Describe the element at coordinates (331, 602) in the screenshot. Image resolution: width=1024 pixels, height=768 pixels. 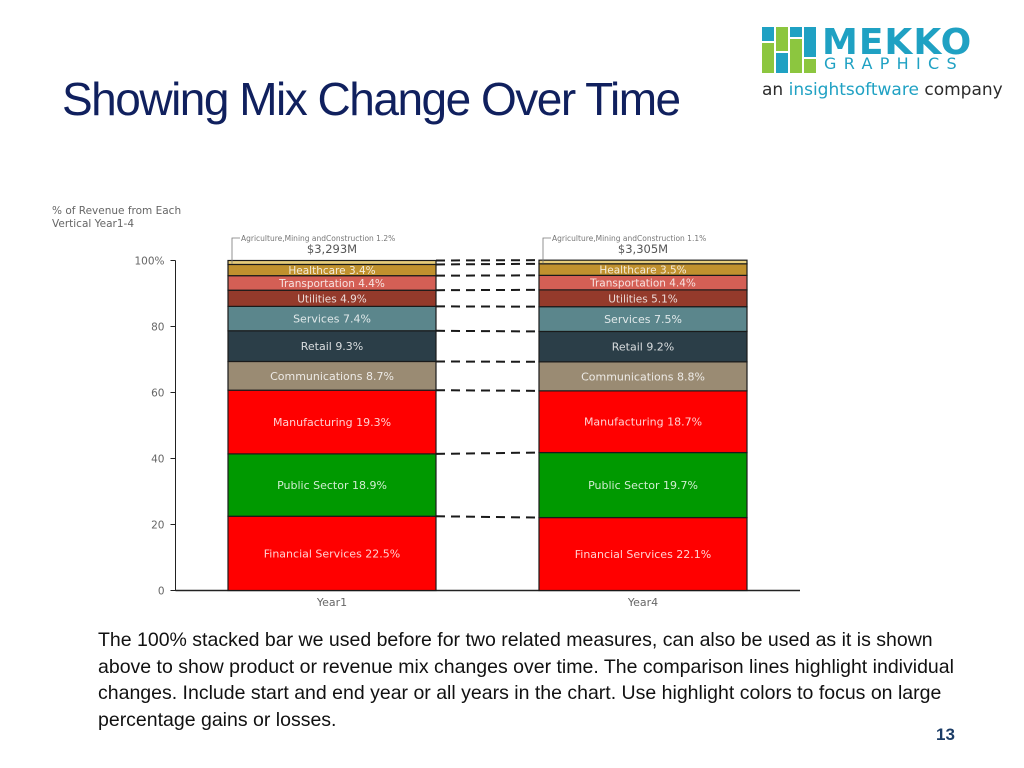
I see `x-category-label: Year1` at that location.